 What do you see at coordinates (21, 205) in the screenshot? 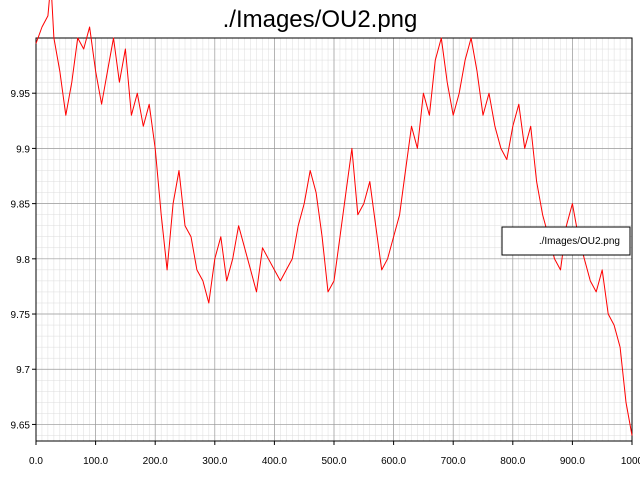
I see `y-tick-label: 9.85` at bounding box center [21, 205].